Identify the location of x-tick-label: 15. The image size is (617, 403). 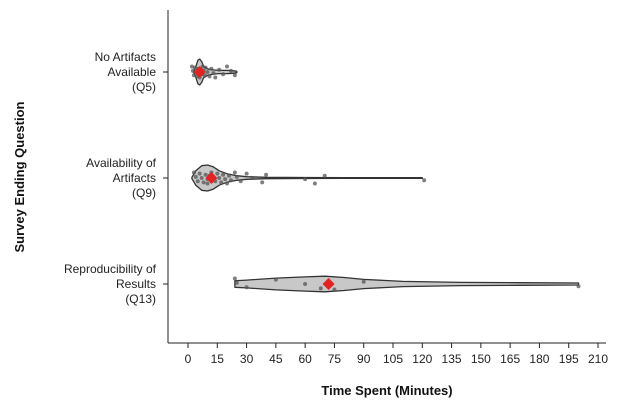
(218, 359).